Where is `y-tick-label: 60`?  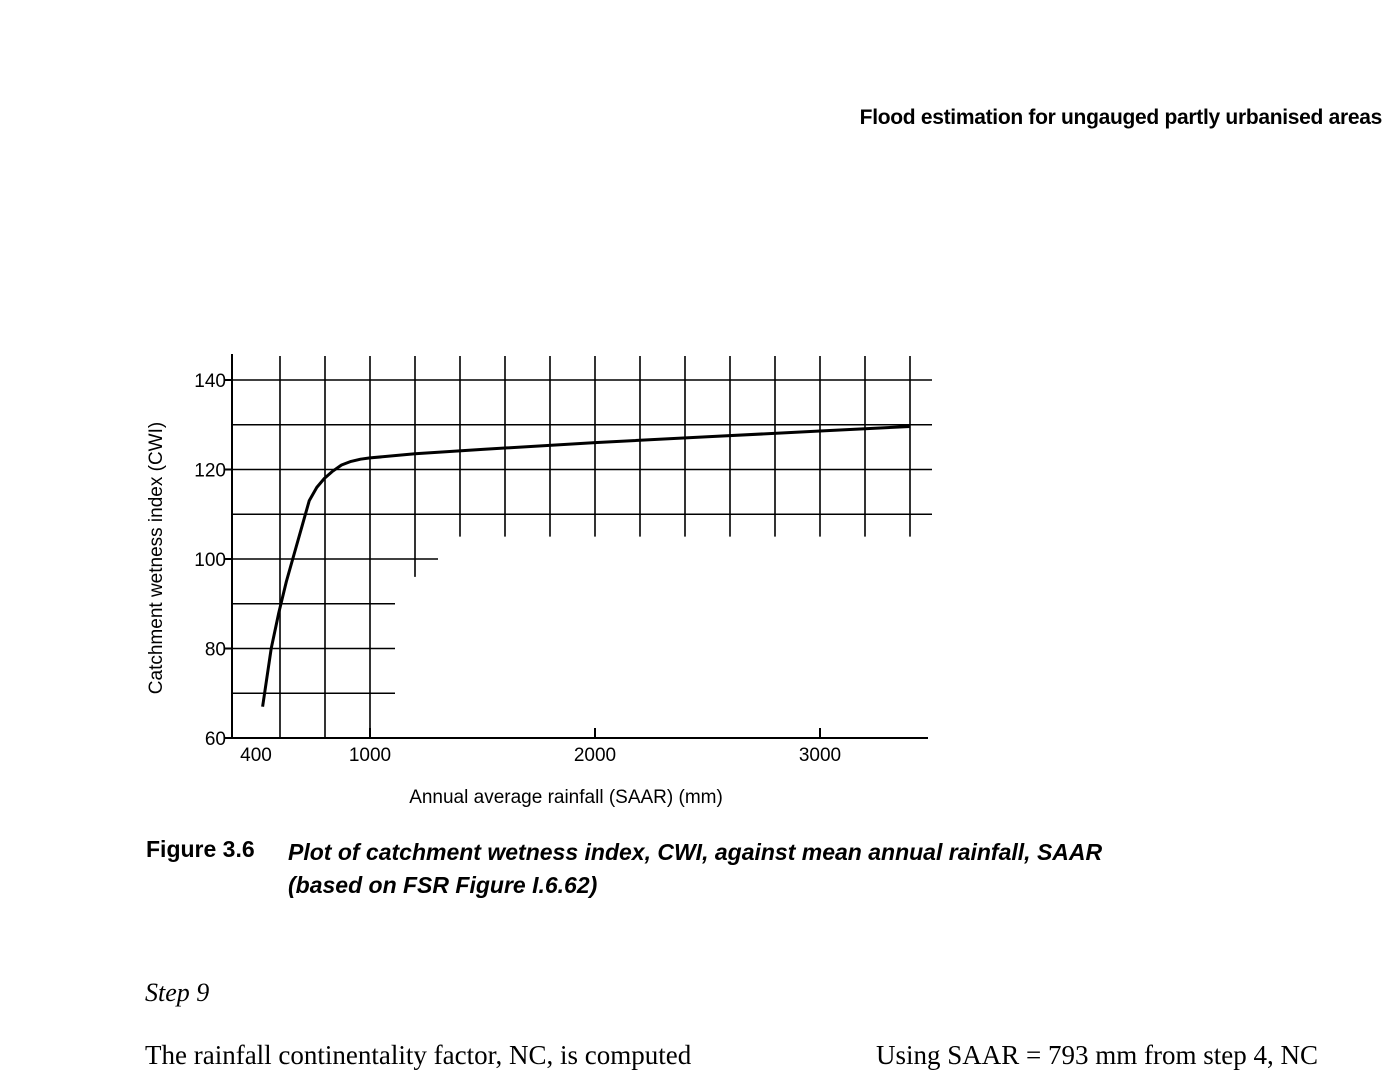
y-tick-label: 60 is located at coordinates (215, 739).